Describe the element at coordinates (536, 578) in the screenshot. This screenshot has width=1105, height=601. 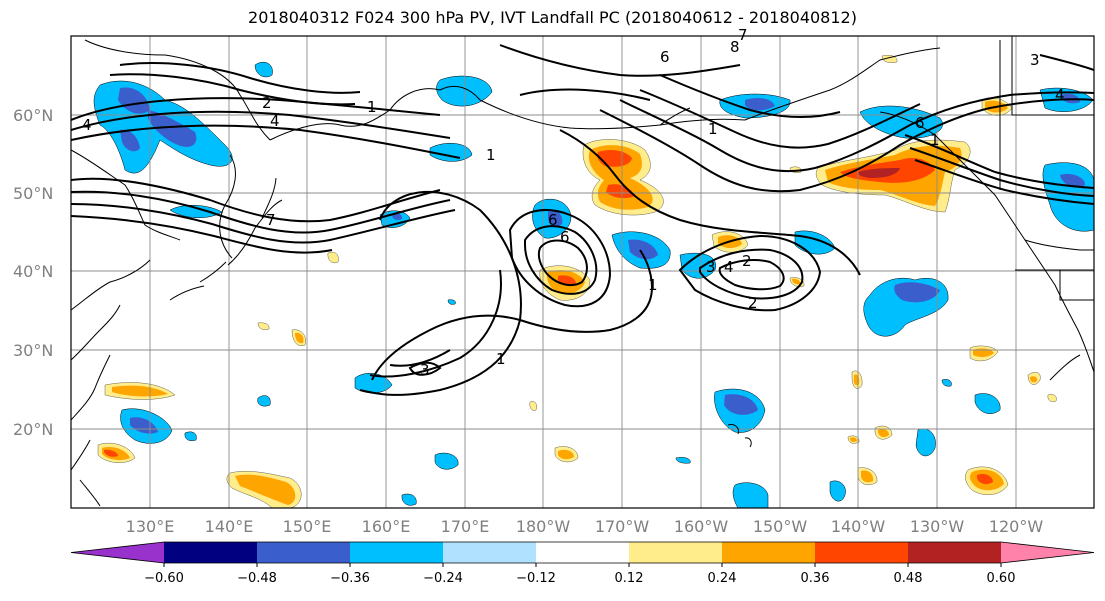
I see `colorbar-tick-label: −0.12` at that location.